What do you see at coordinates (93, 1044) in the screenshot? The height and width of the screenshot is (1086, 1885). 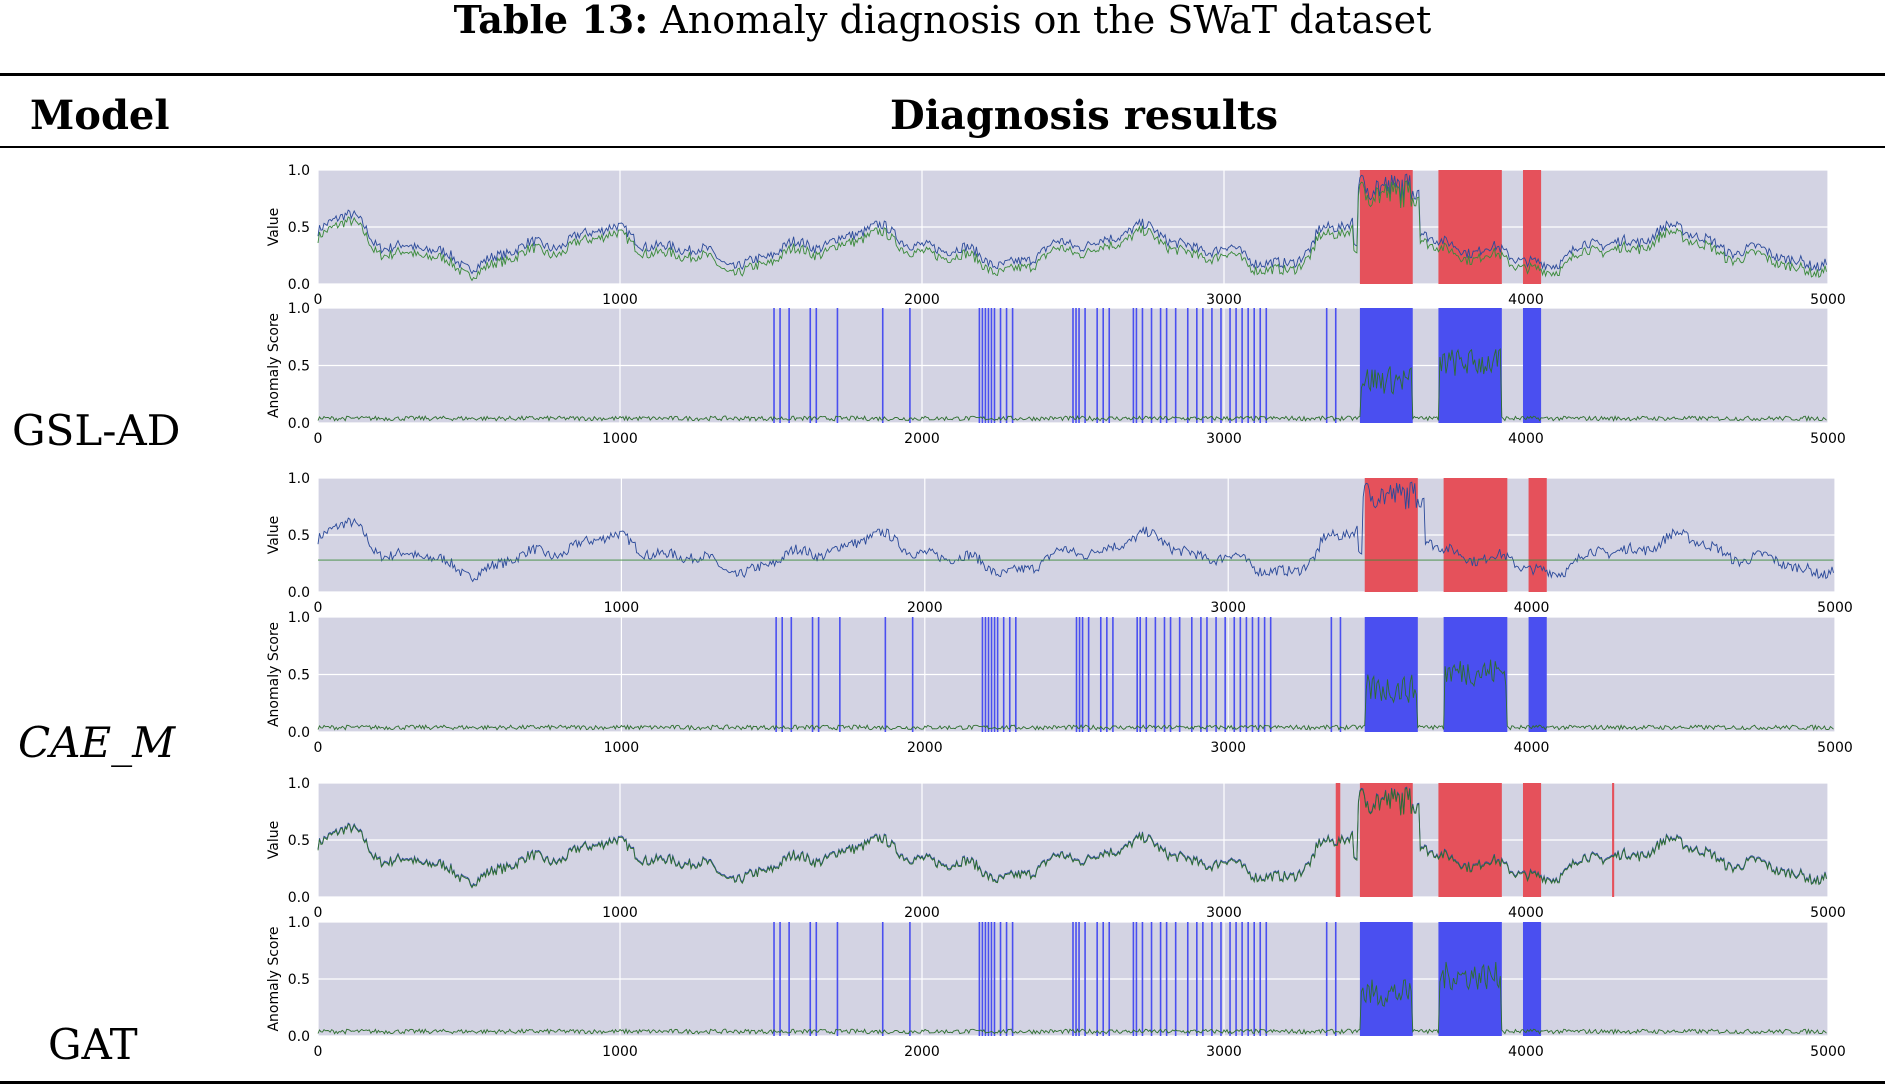 I see `model-label-gat: GAT` at bounding box center [93, 1044].